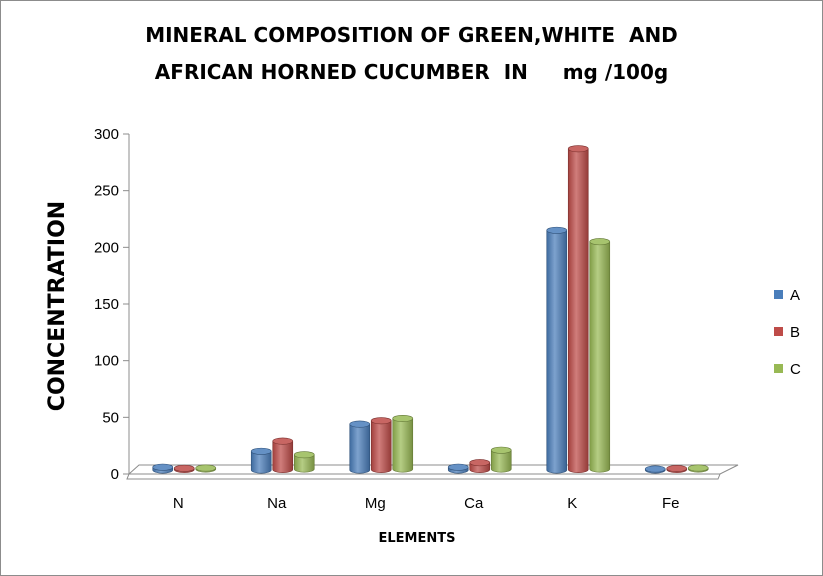 This screenshot has height=576, width=823. I want to click on y-axis: 0 50 100 150 200 250 300, so click(112, 304).